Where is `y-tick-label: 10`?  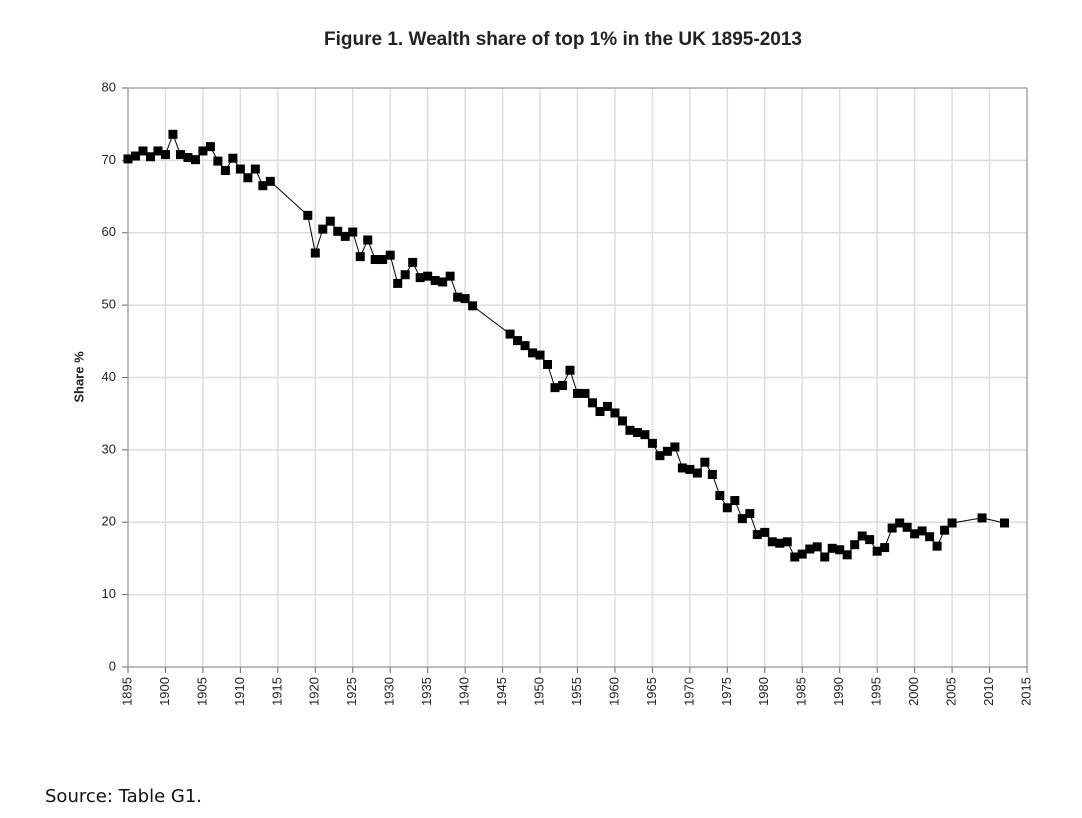
y-tick-label: 10 is located at coordinates (109, 593).